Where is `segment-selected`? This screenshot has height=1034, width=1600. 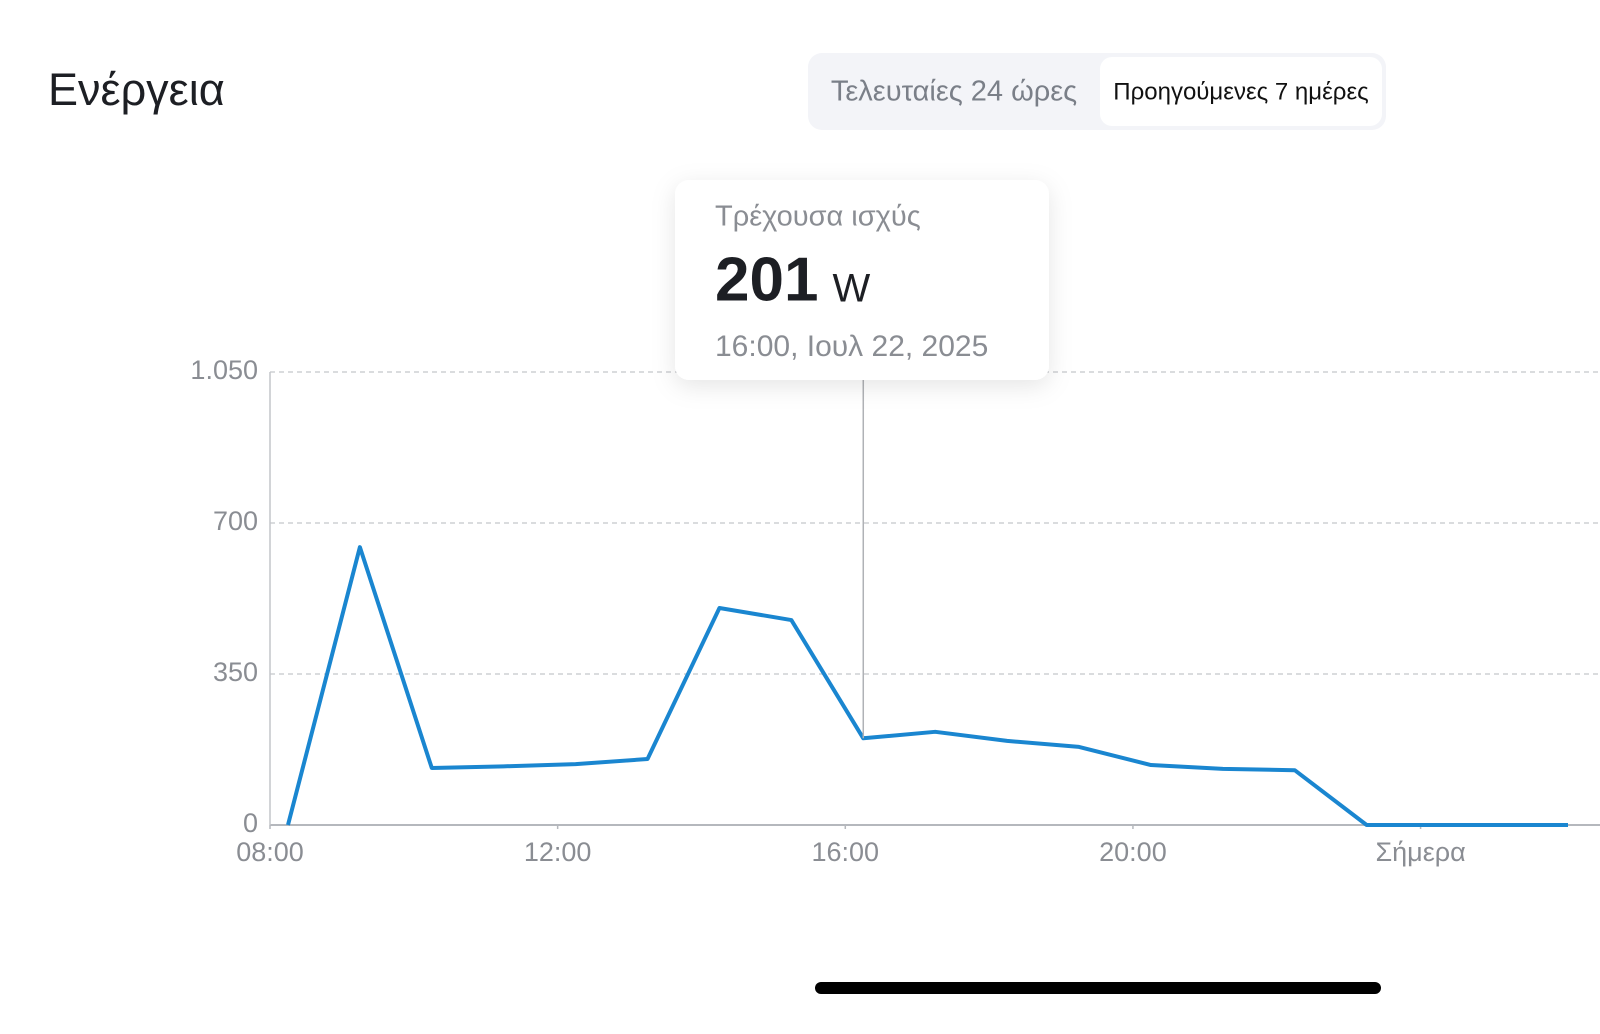
segment-selected is located at coordinates (1241, 91).